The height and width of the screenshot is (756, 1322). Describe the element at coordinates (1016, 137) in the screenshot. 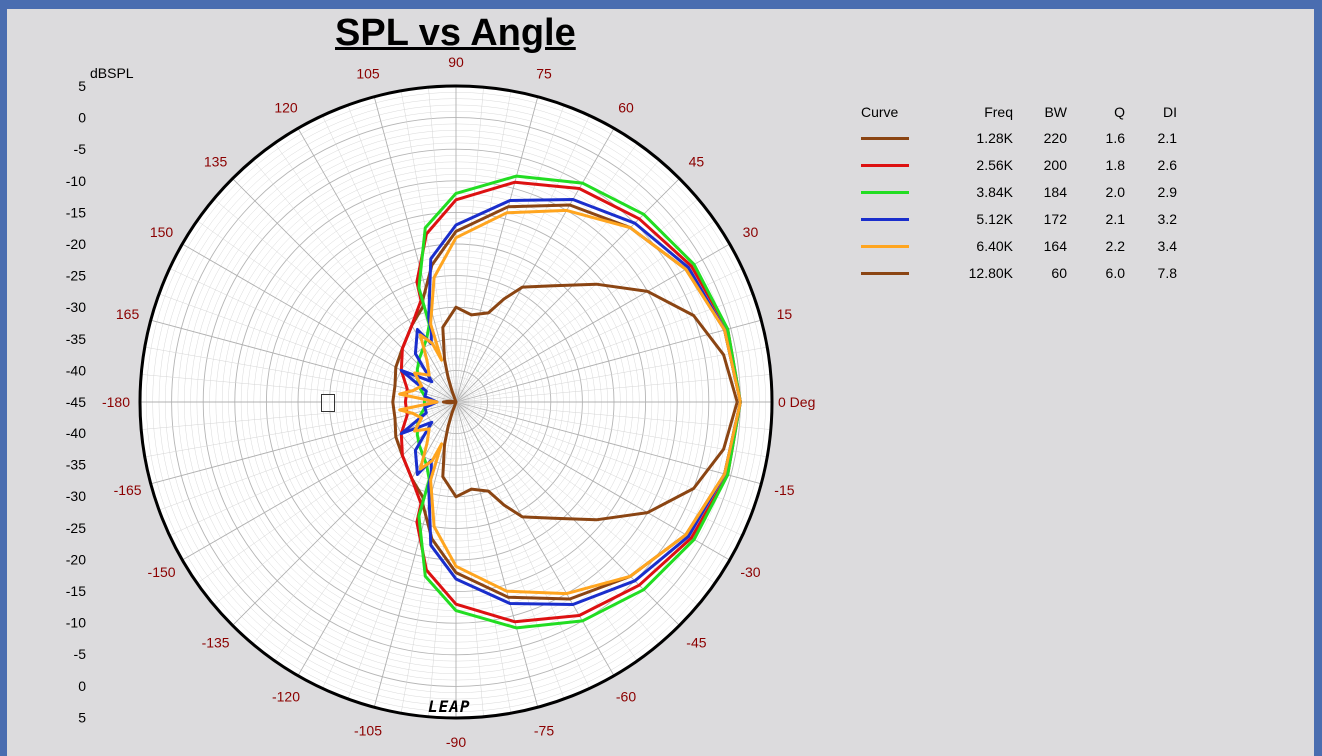

I see `legend-row: 1.28K 220 1.6 2.1` at that location.